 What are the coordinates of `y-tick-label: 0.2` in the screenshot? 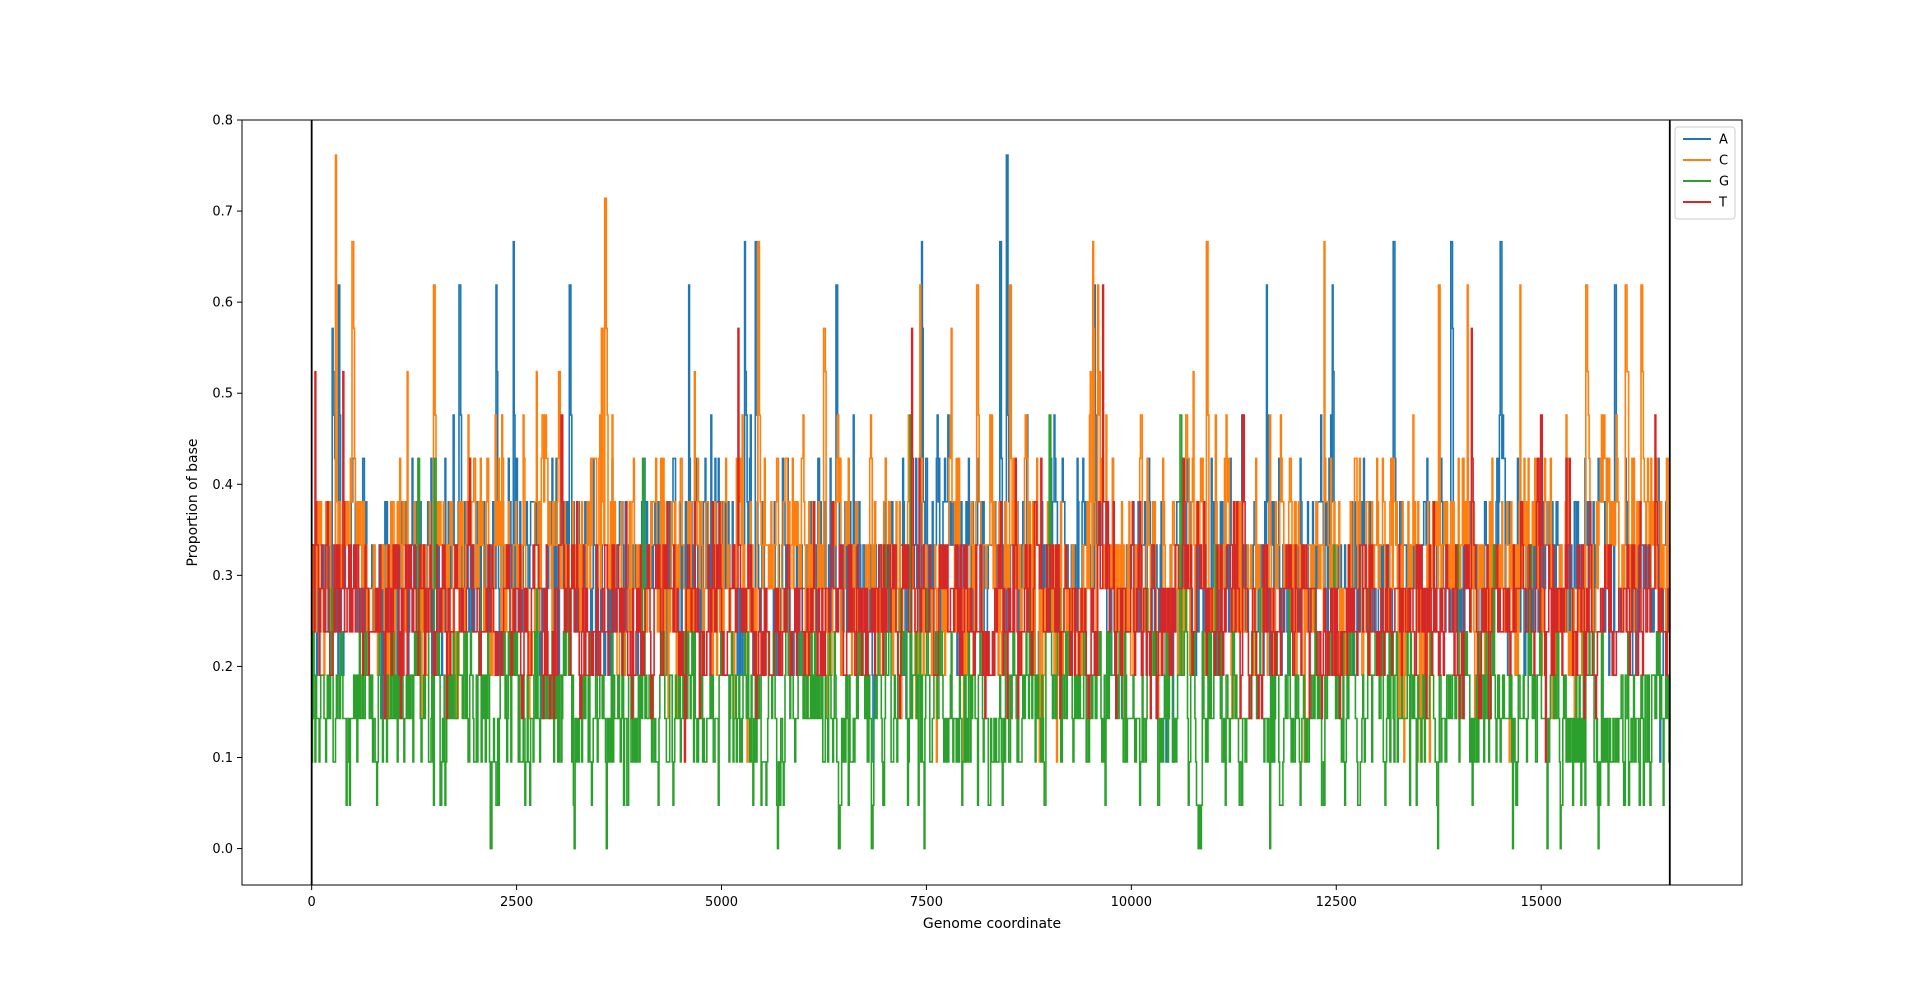 It's located at (222, 667).